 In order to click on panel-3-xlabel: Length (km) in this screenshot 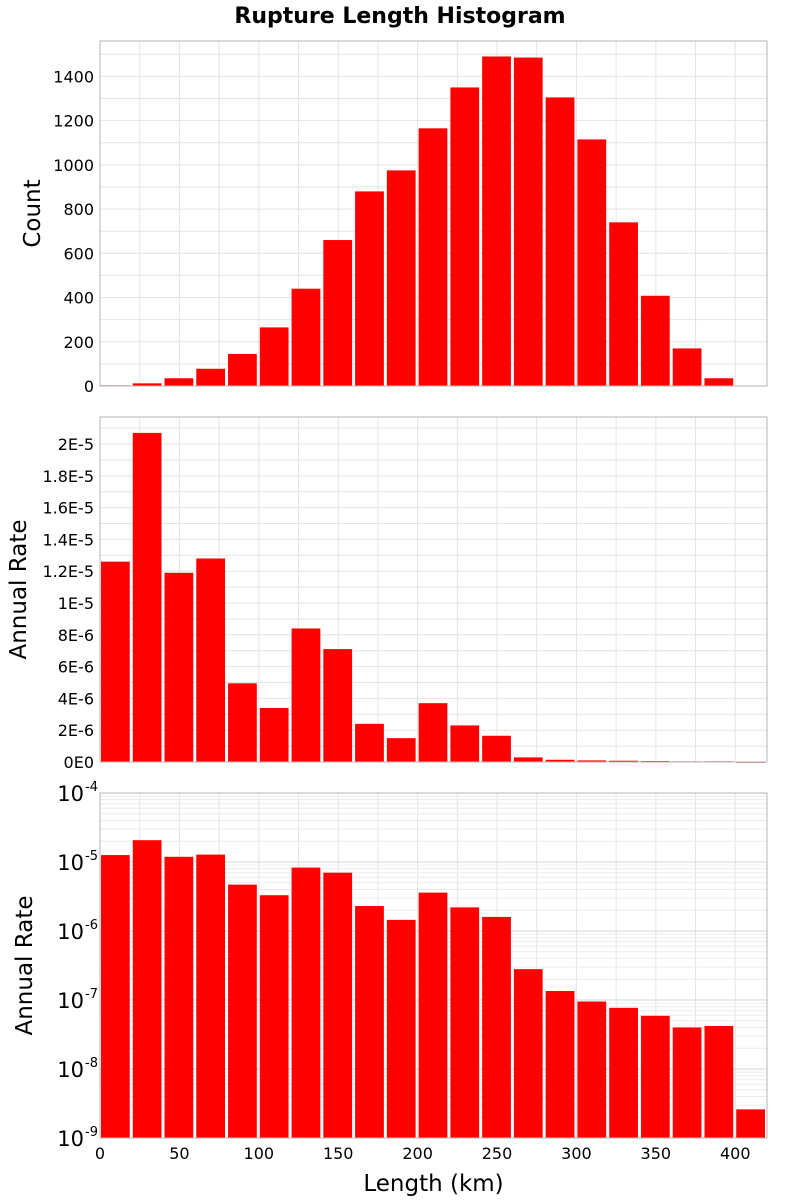, I will do `click(433, 1184)`.